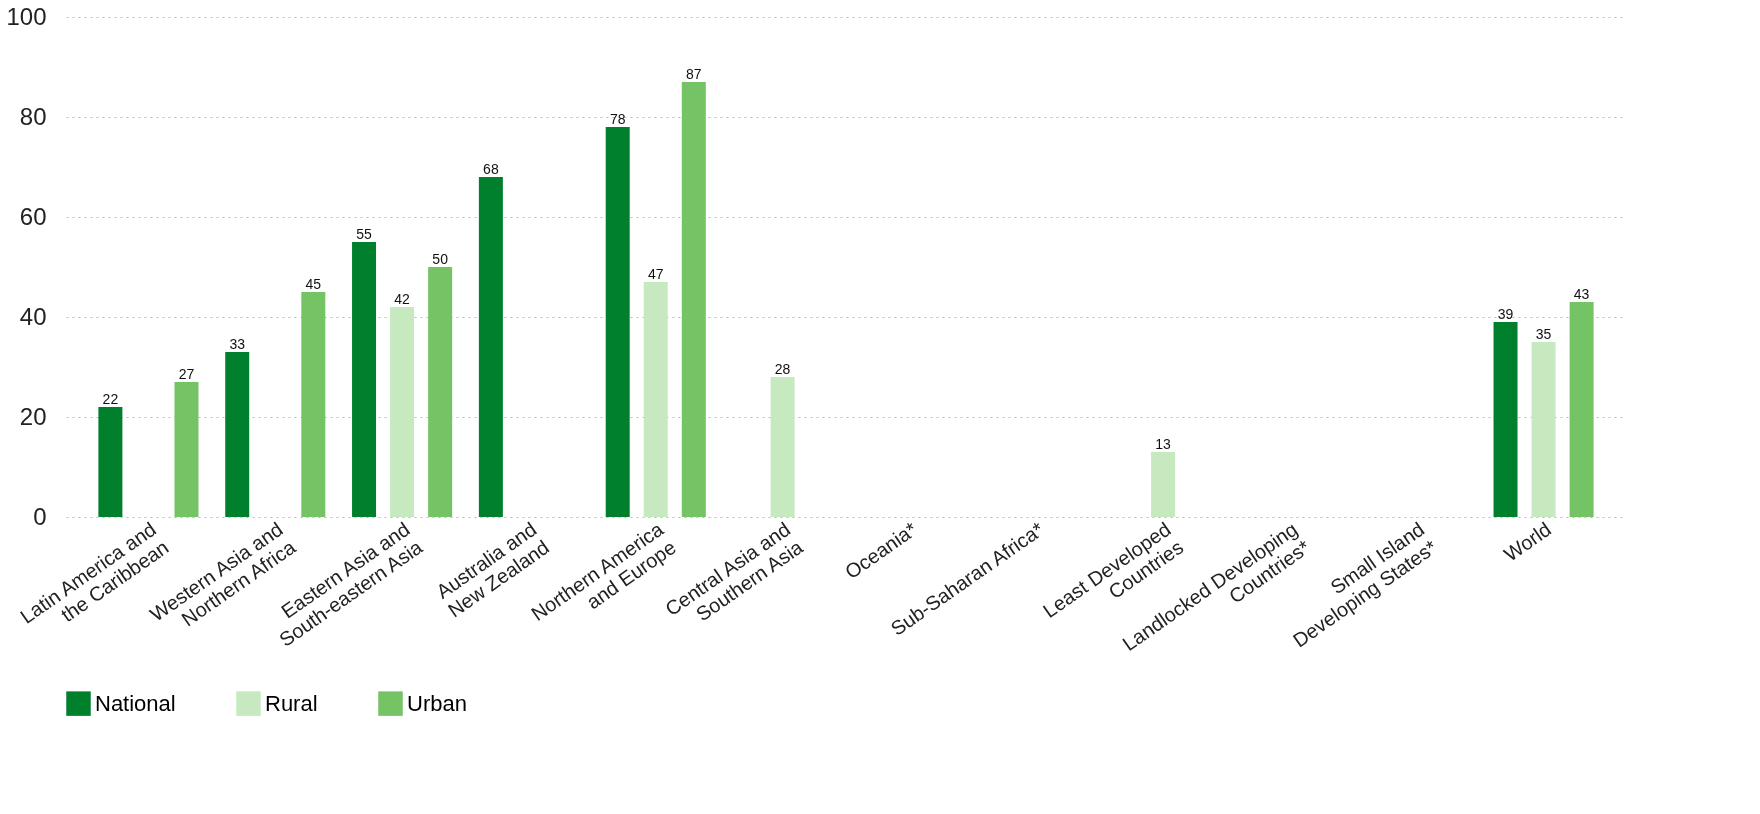  Describe the element at coordinates (617, 119) in the screenshot. I see `data-label: 78` at that location.